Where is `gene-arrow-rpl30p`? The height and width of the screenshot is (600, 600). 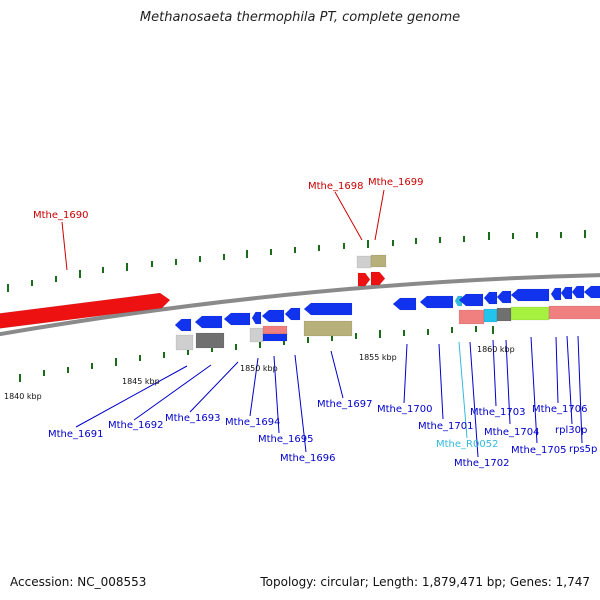
gene-arrow-rpl30p is located at coordinates (566, 293).